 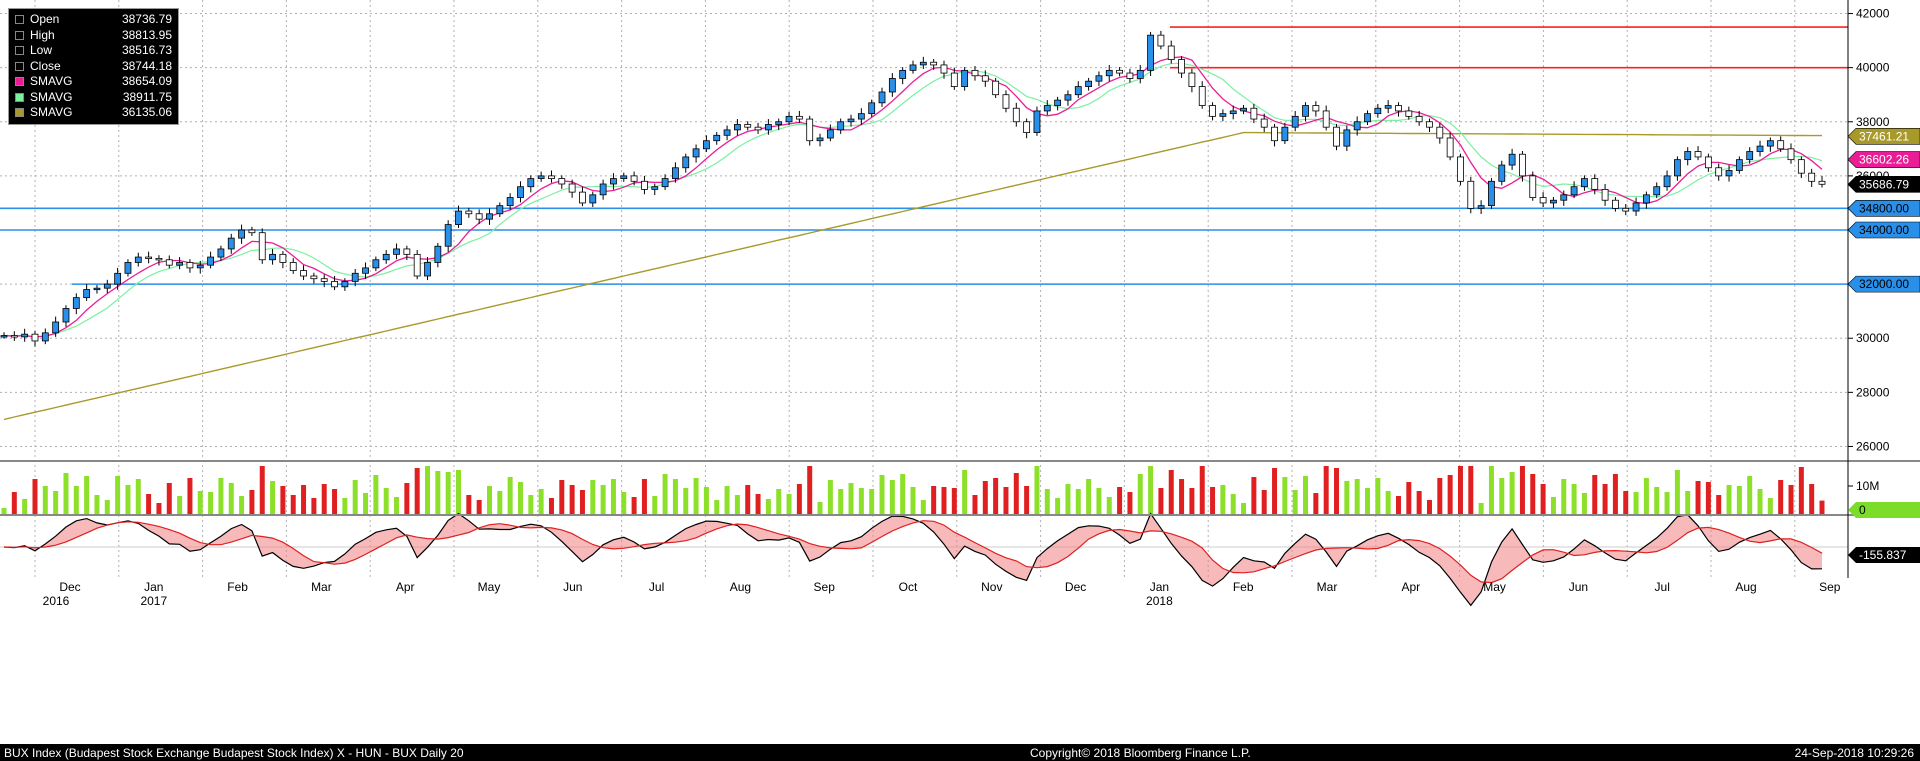 I want to click on price-label-text: 34800.00, so click(x=1884, y=208).